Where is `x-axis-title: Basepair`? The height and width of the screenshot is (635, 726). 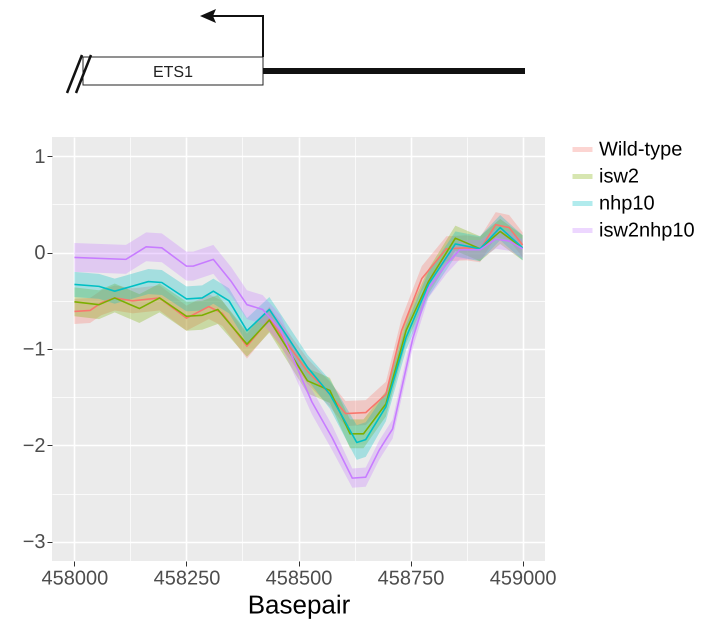 x-axis-title: Basepair is located at coordinates (299, 605).